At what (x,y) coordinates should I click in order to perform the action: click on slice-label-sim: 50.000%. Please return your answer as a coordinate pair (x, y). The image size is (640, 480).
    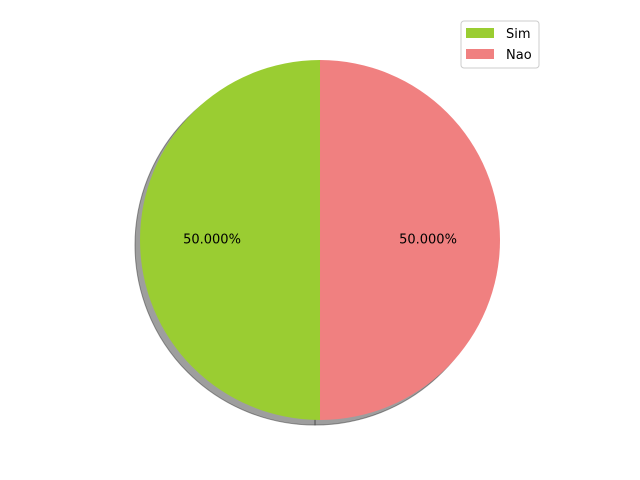
    Looking at the image, I should click on (212, 240).